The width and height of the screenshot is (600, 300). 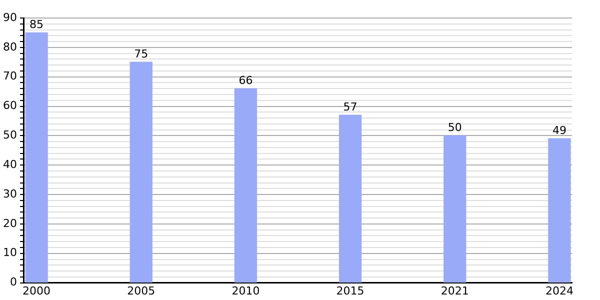 What do you see at coordinates (559, 130) in the screenshot?
I see `data-label: 49` at bounding box center [559, 130].